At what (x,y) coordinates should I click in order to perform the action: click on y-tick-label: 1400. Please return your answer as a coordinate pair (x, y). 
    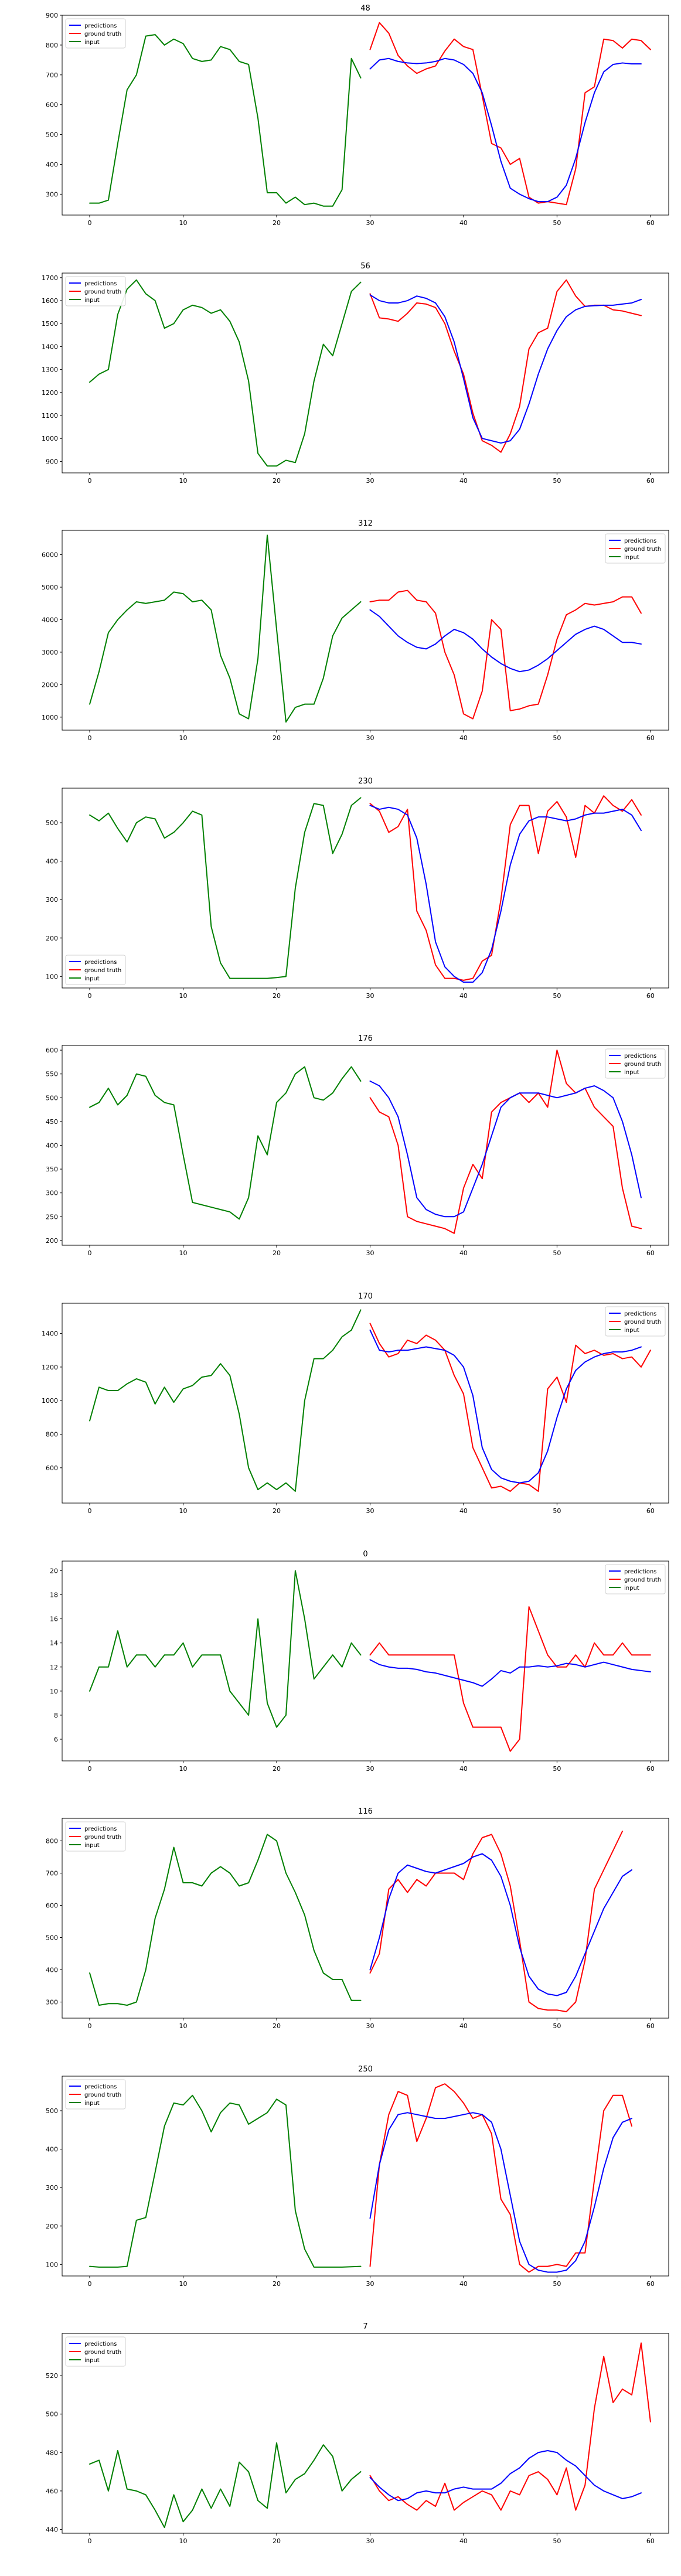
    Looking at the image, I should click on (50, 346).